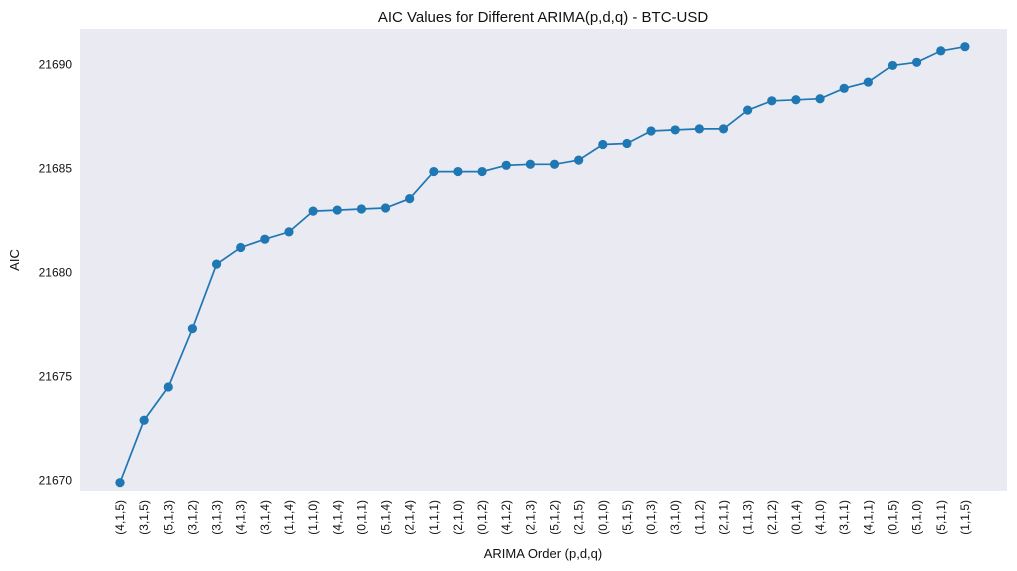  Describe the element at coordinates (820, 517) in the screenshot. I see `x-tick-label: (4,1,0)` at that location.